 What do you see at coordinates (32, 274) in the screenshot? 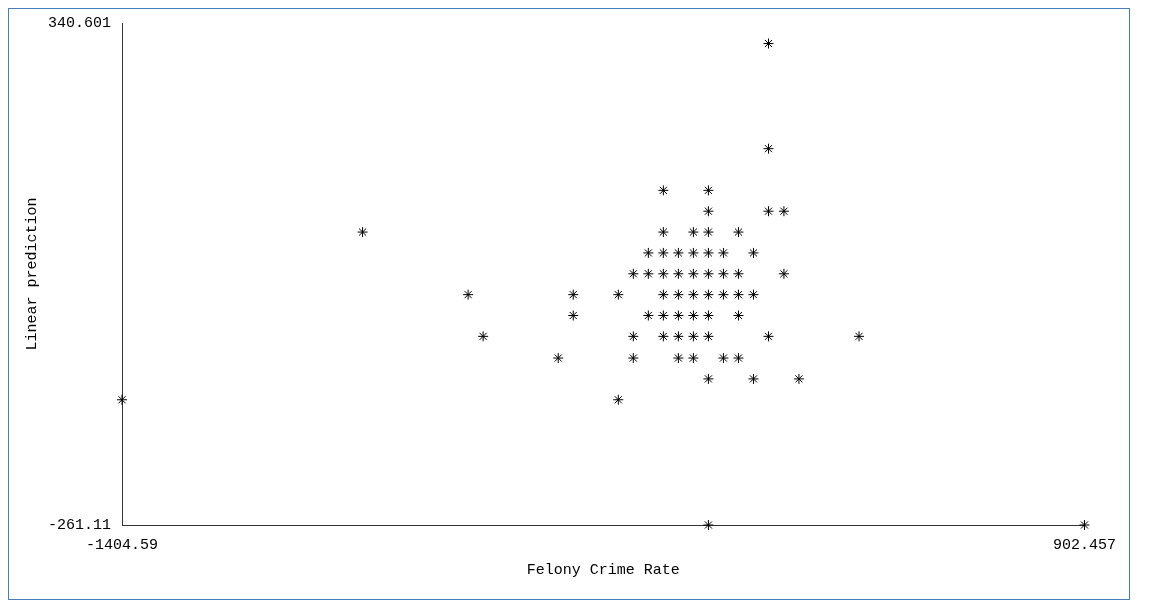
I see `y-axis-title: Linear prediction` at bounding box center [32, 274].